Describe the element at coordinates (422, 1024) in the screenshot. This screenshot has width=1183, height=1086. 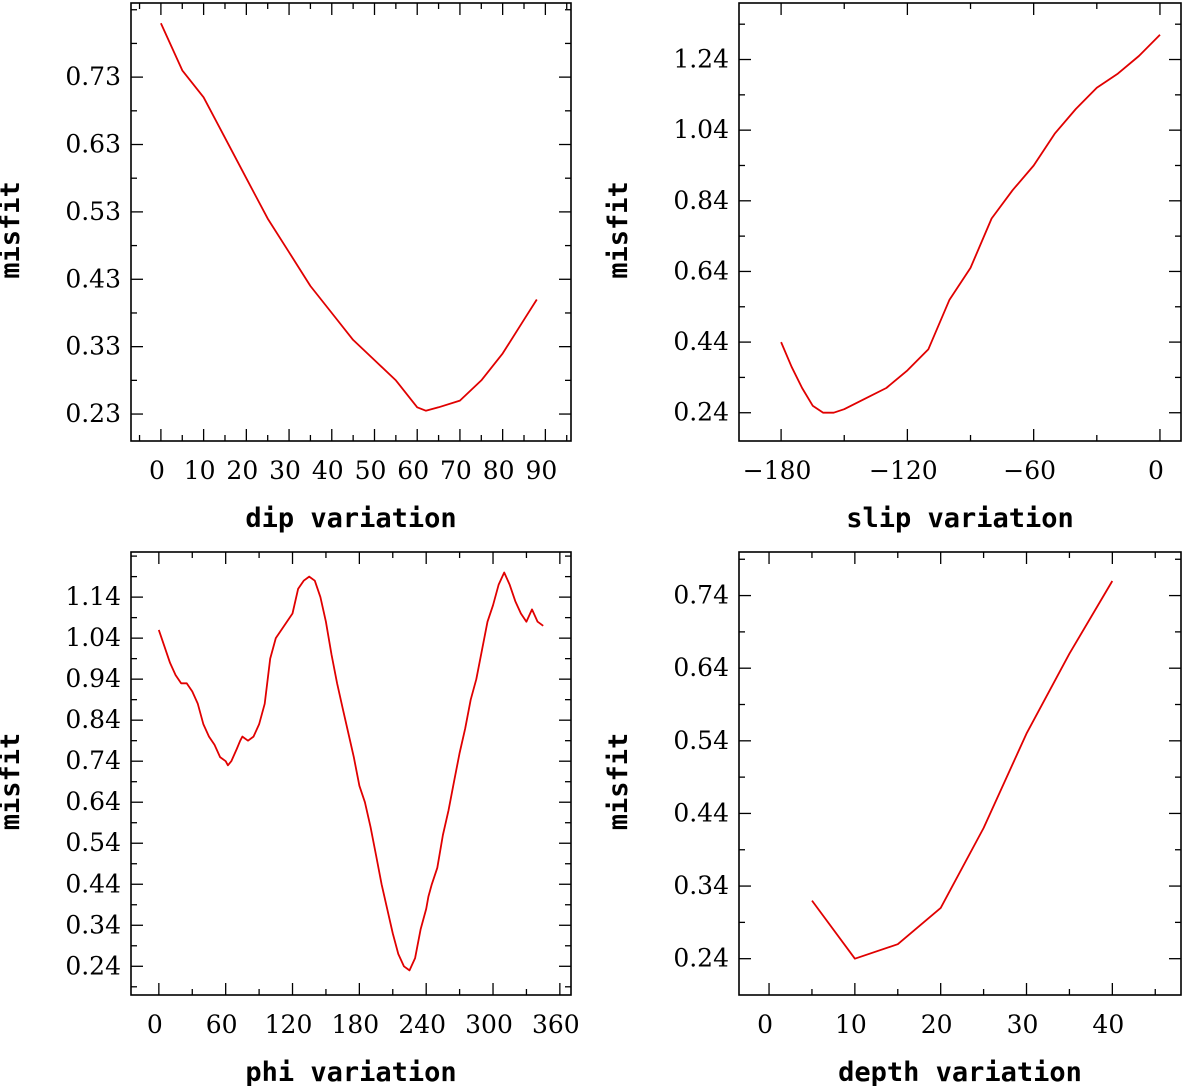
I see `x-tick-label: 240` at that location.